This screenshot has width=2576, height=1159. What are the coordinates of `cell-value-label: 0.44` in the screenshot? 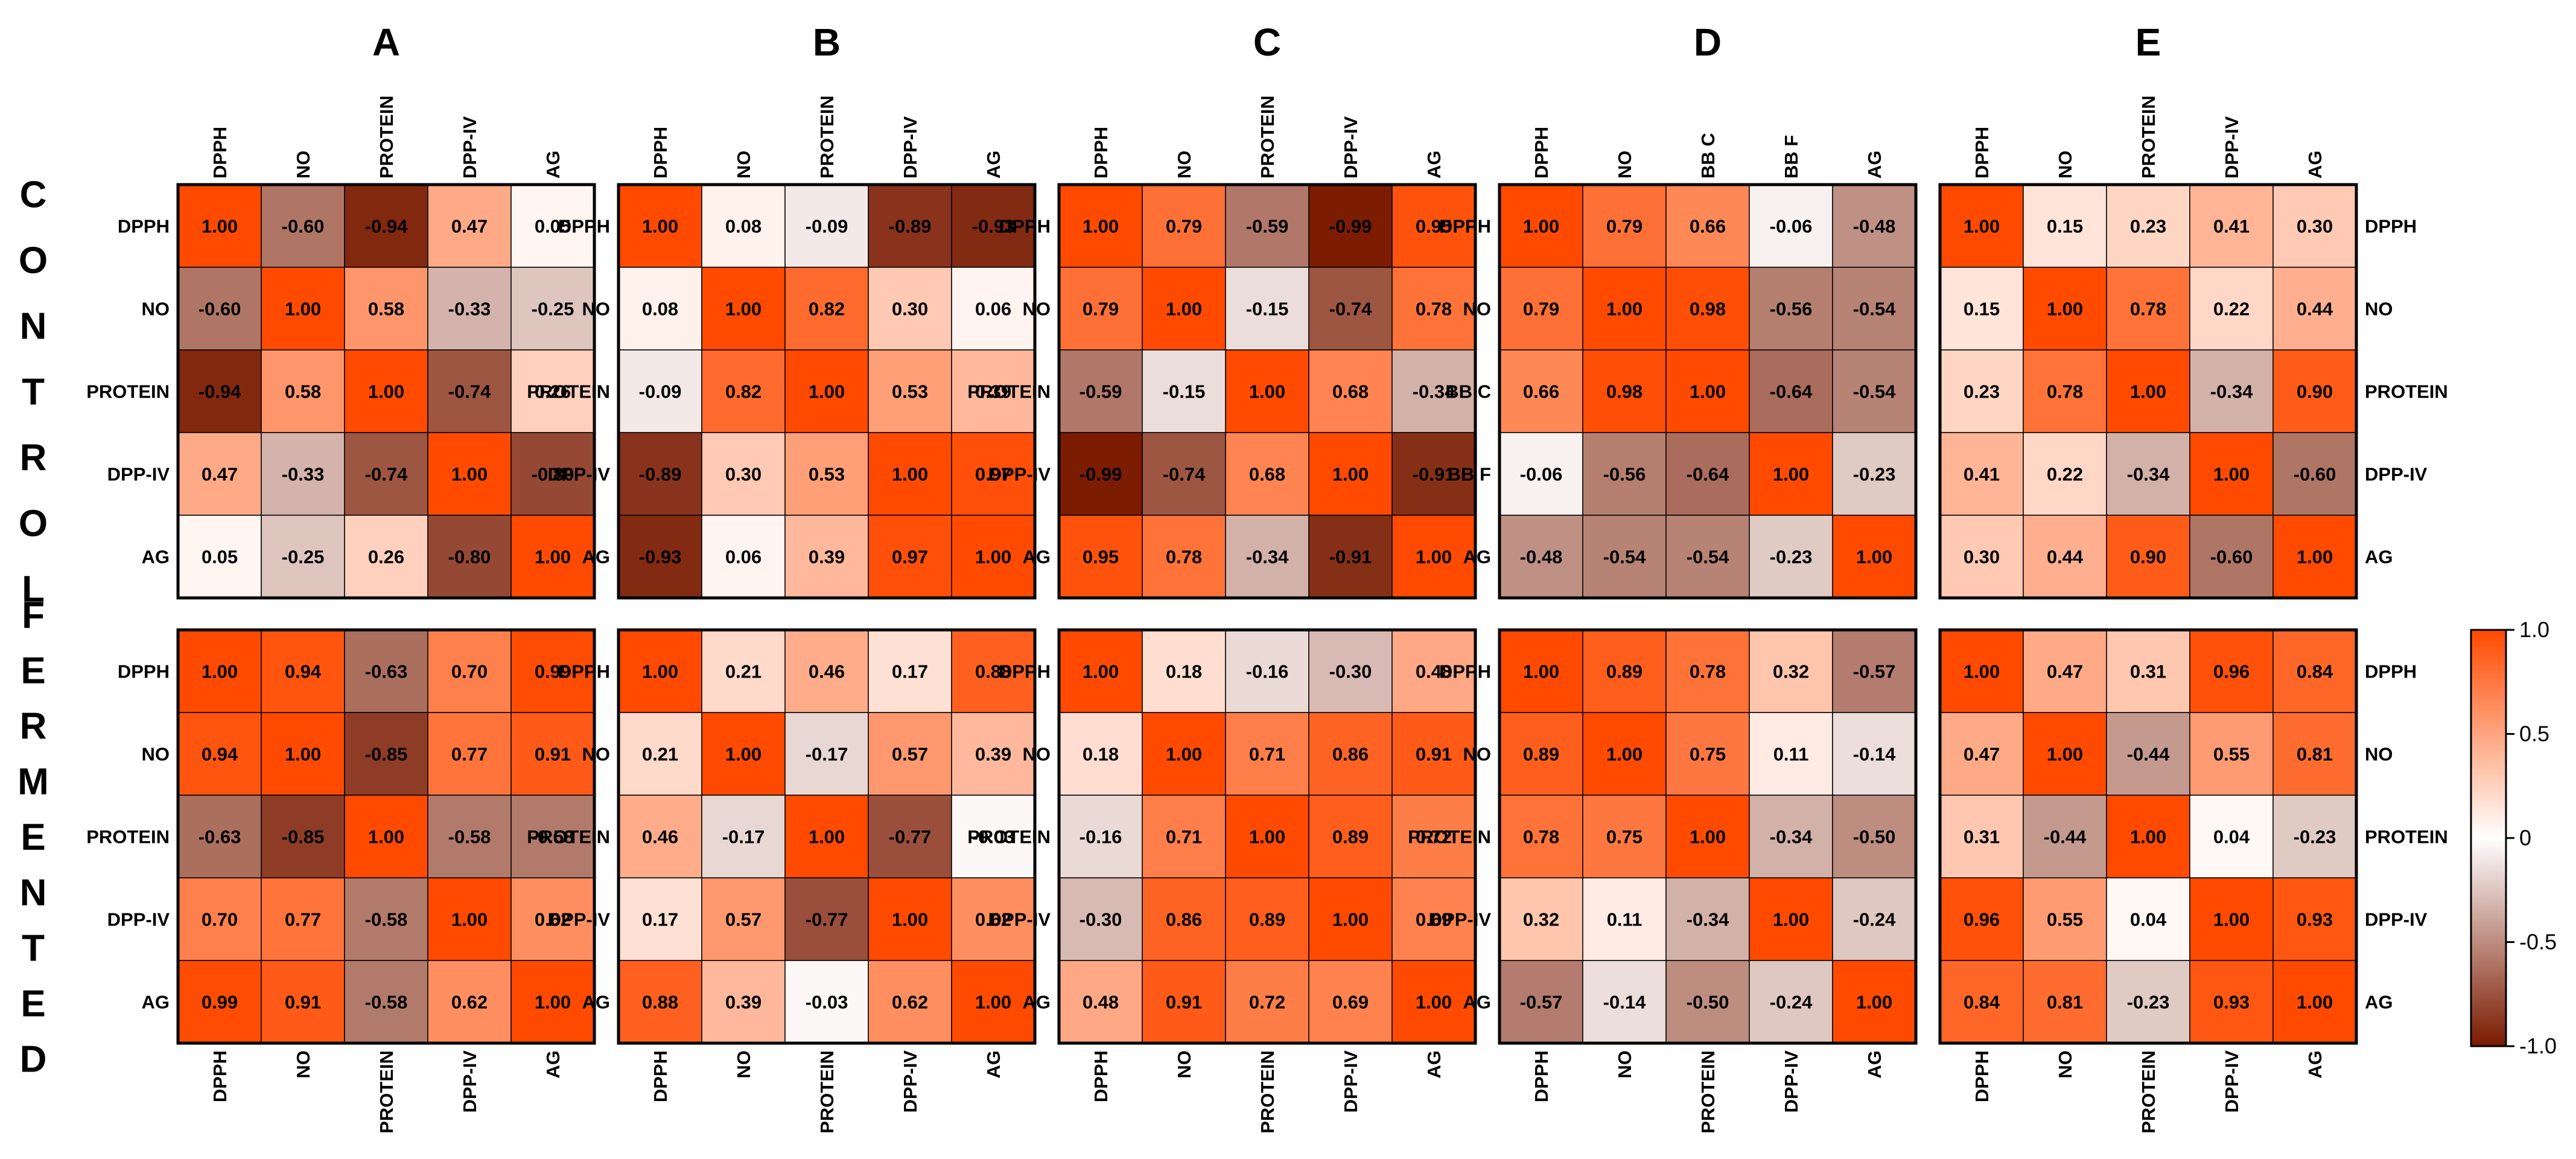 It's located at (2065, 557).